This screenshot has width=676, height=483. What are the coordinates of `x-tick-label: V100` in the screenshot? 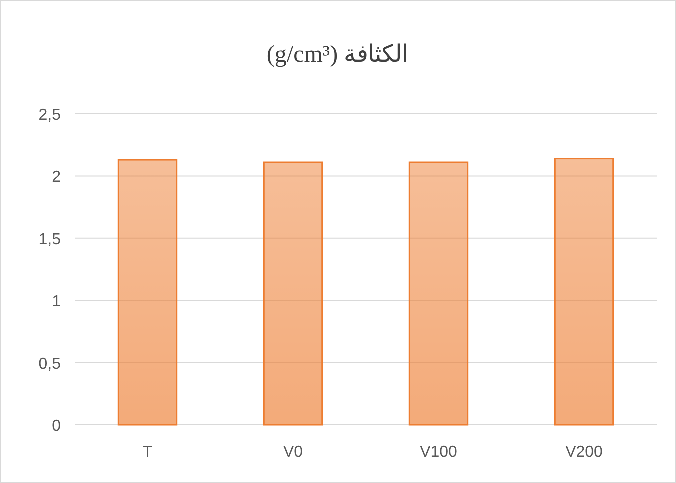 It's located at (439, 452).